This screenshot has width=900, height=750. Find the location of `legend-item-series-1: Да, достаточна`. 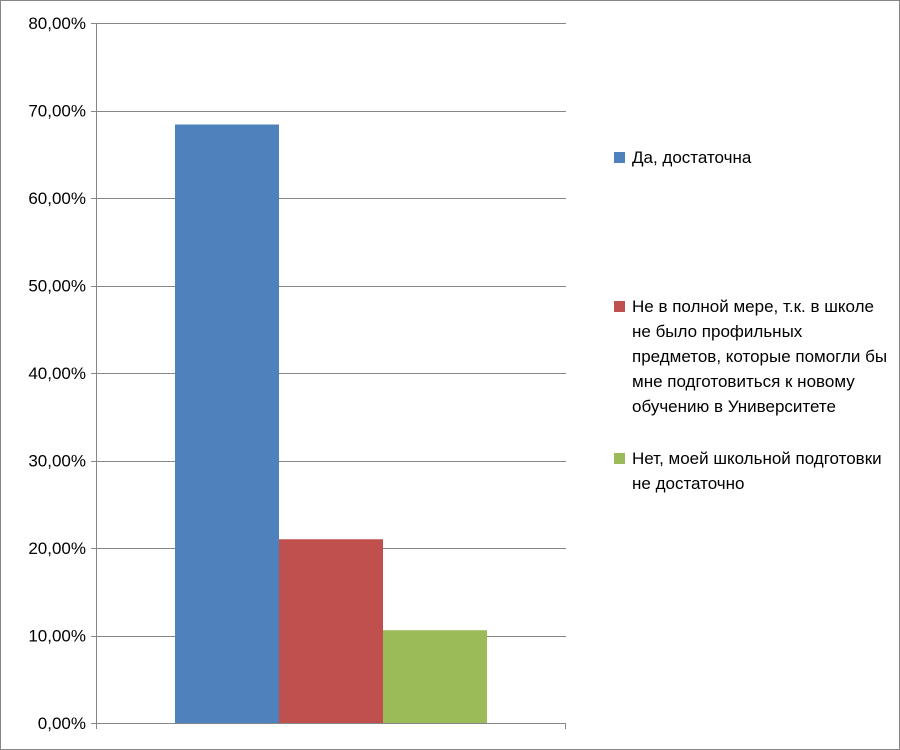

legend-item-series-1: Да, достаточна is located at coordinates (754, 157).